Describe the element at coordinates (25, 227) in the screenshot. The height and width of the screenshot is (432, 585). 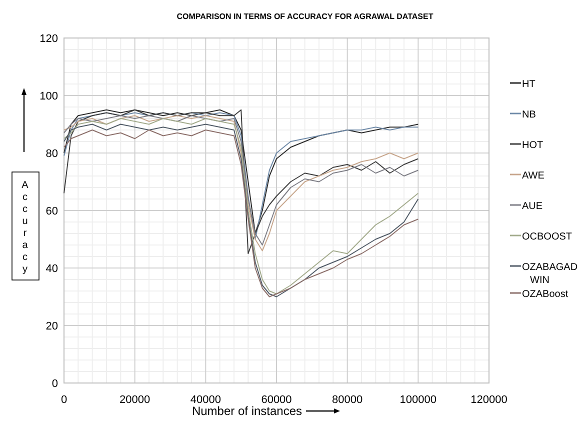
I see `y-axis-title: Accuracy` at that location.